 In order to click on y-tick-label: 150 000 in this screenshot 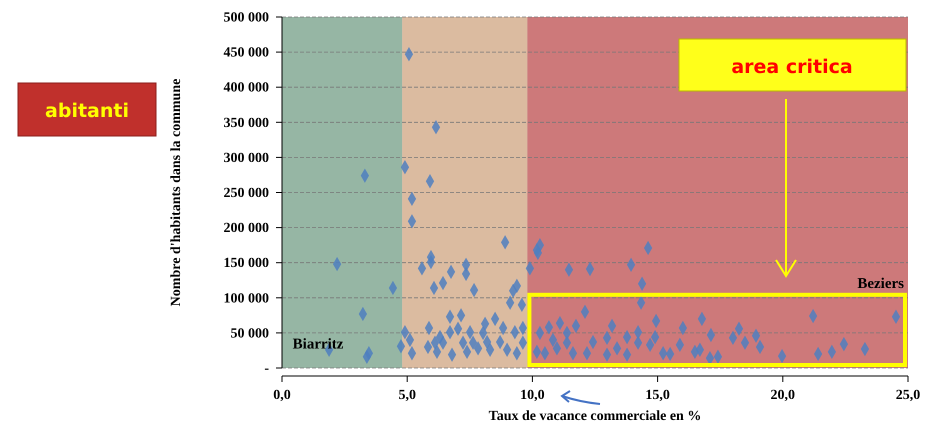, I will do `click(246, 264)`.